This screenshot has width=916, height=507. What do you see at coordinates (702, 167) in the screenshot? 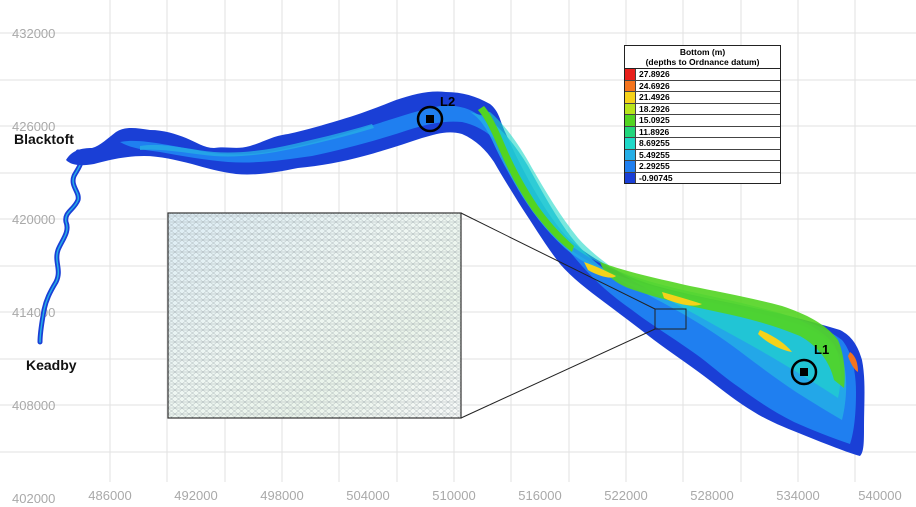
I see `legend-item: 2.29255` at bounding box center [702, 167].